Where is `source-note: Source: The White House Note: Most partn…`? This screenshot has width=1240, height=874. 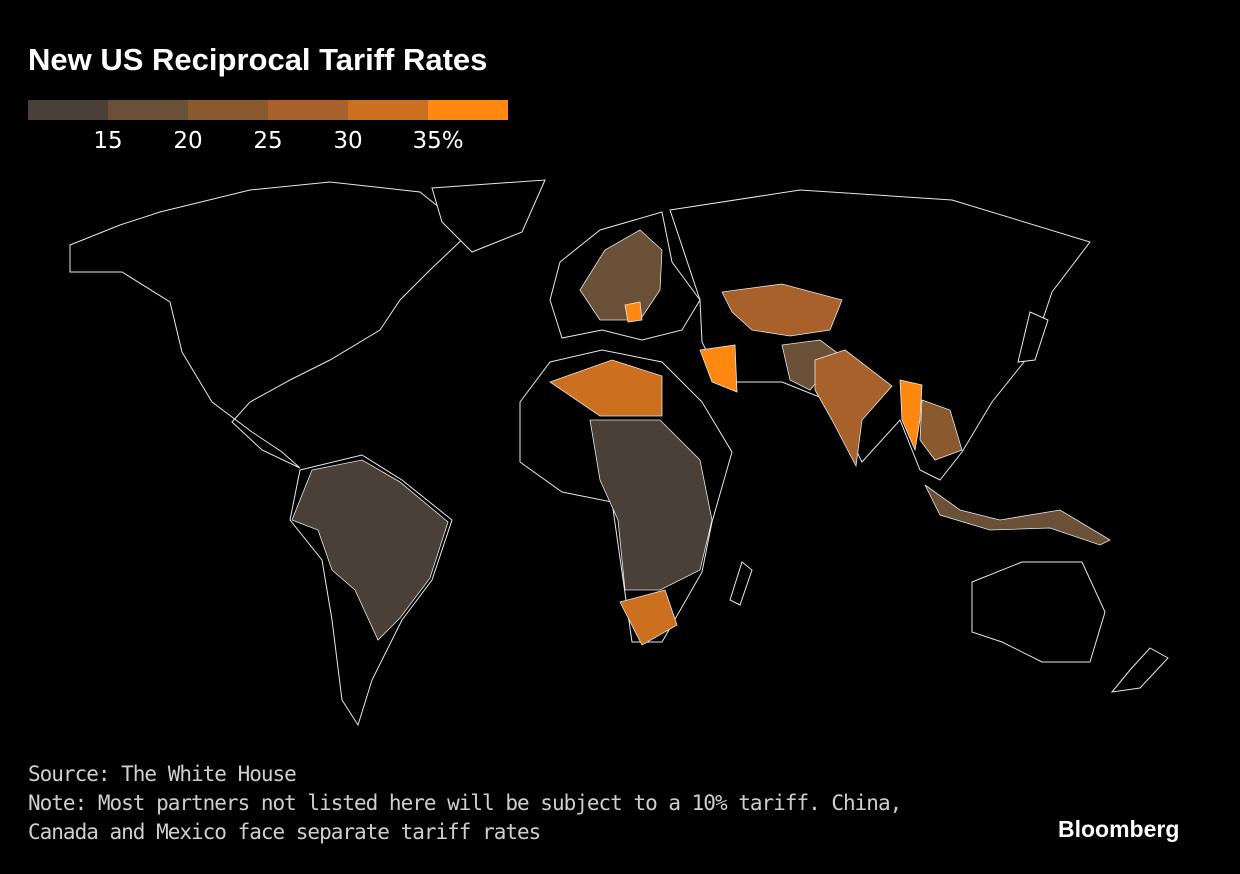
source-note: Source: The White House Note: Most partn… is located at coordinates (465, 803).